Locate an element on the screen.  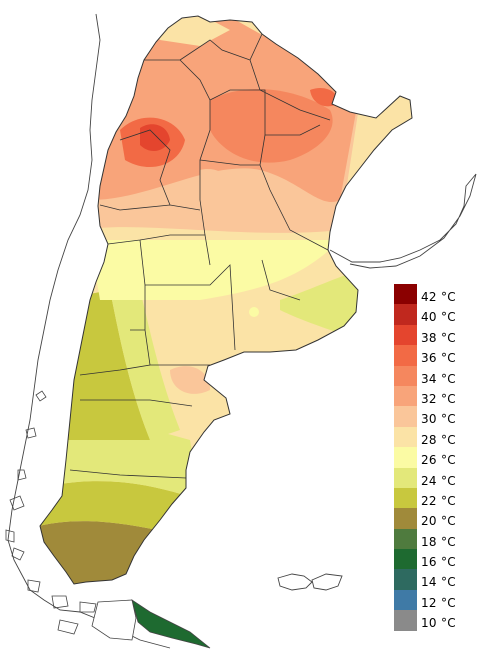
legend-item: 22 °C is located at coordinates (434, 498).